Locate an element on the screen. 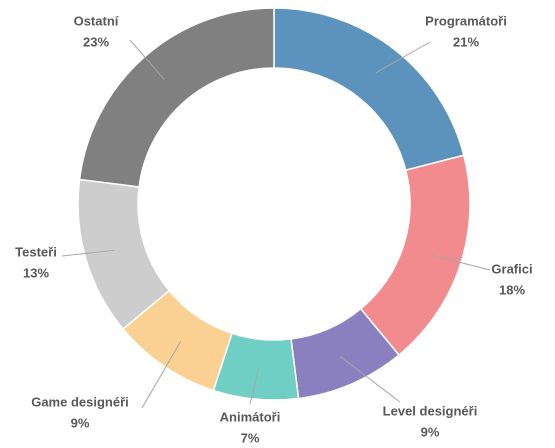  value-label: 13% is located at coordinates (36, 272).